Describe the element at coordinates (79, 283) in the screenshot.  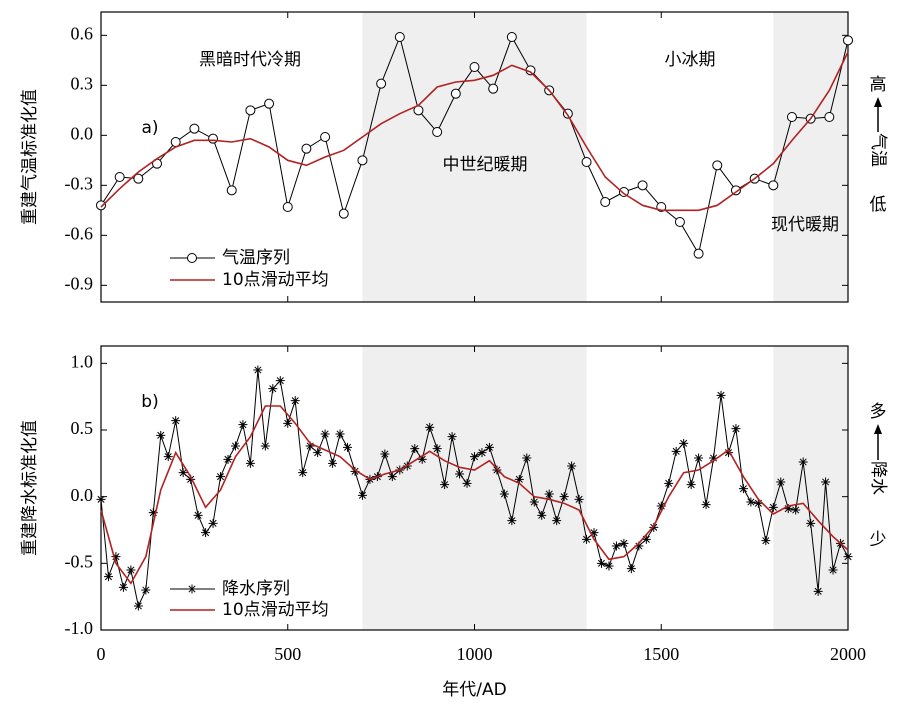
I see `y-tick-label: -0.9` at that location.